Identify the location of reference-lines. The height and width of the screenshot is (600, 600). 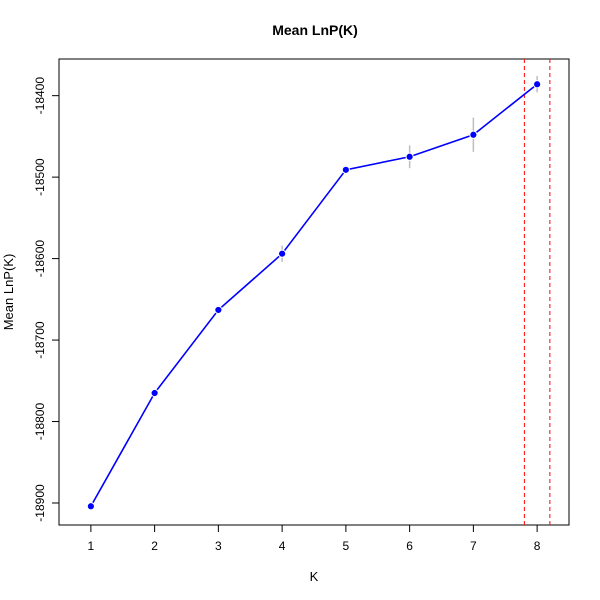
(537, 292).